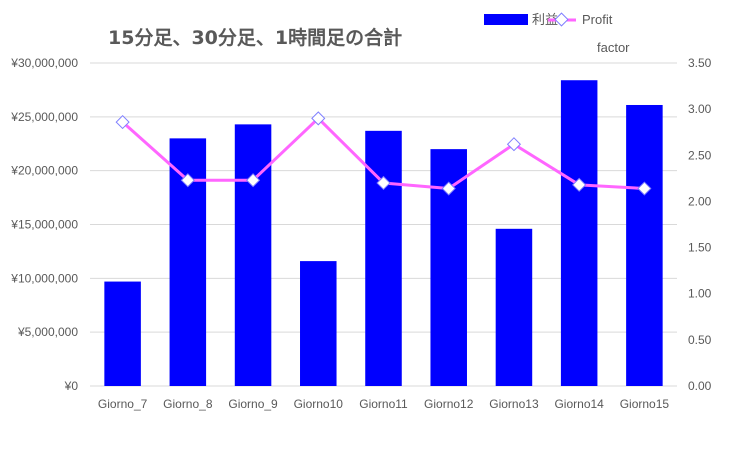 Image resolution: width=729 pixels, height=449 pixels. What do you see at coordinates (44, 117) in the screenshot?
I see `left-tick-label: ¥25,000,000` at bounding box center [44, 117].